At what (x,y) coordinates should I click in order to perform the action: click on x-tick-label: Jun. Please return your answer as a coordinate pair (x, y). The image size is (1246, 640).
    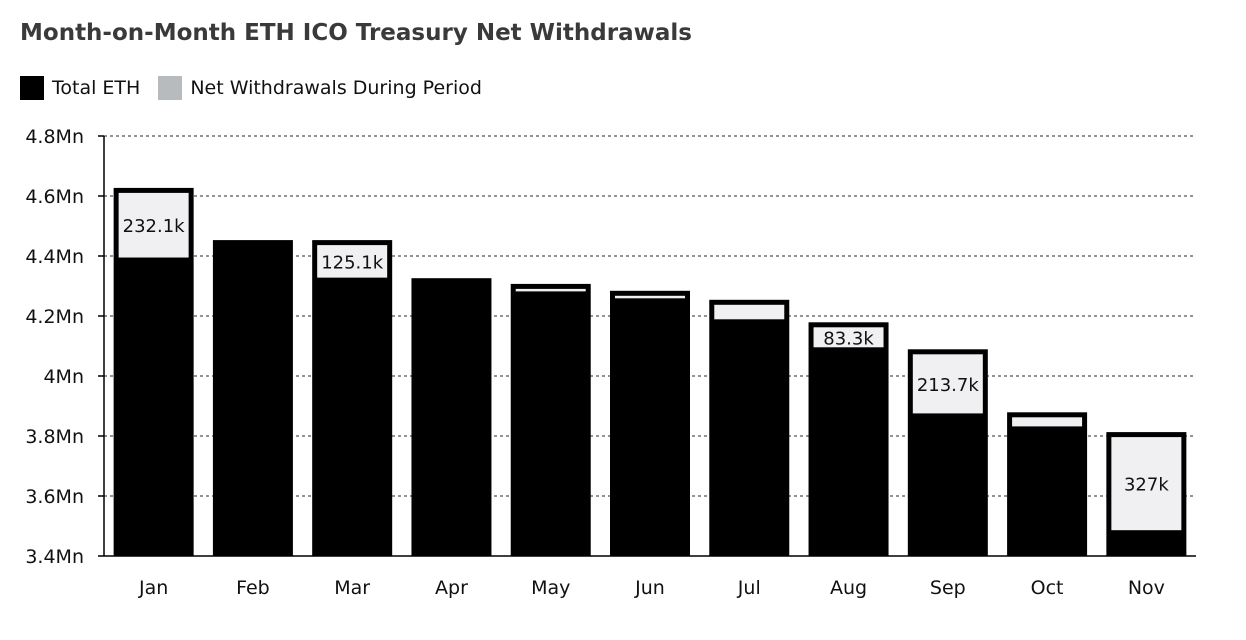
    Looking at the image, I should click on (649, 588).